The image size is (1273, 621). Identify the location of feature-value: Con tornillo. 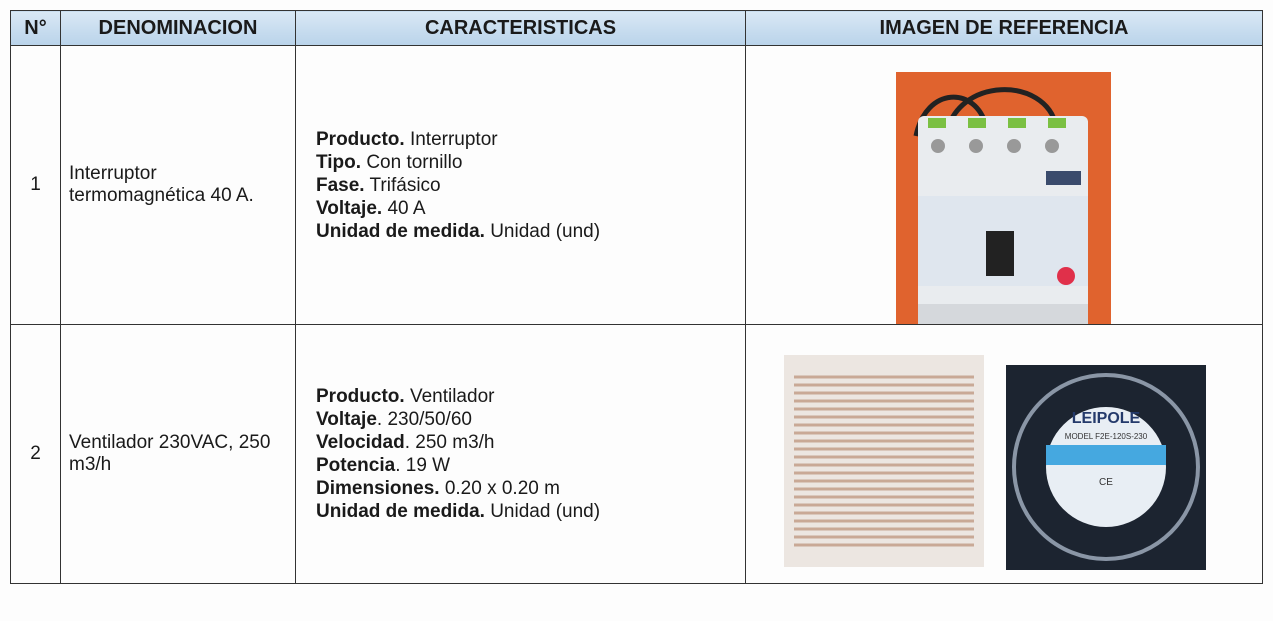
(412, 162).